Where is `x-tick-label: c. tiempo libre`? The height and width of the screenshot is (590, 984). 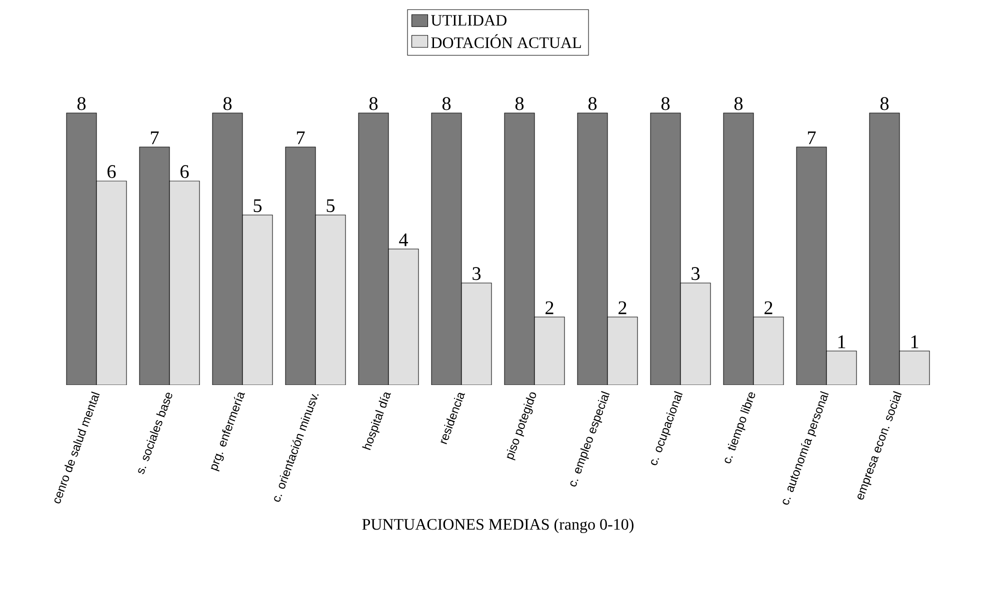 x-tick-label: c. tiempo libre is located at coordinates (740, 428).